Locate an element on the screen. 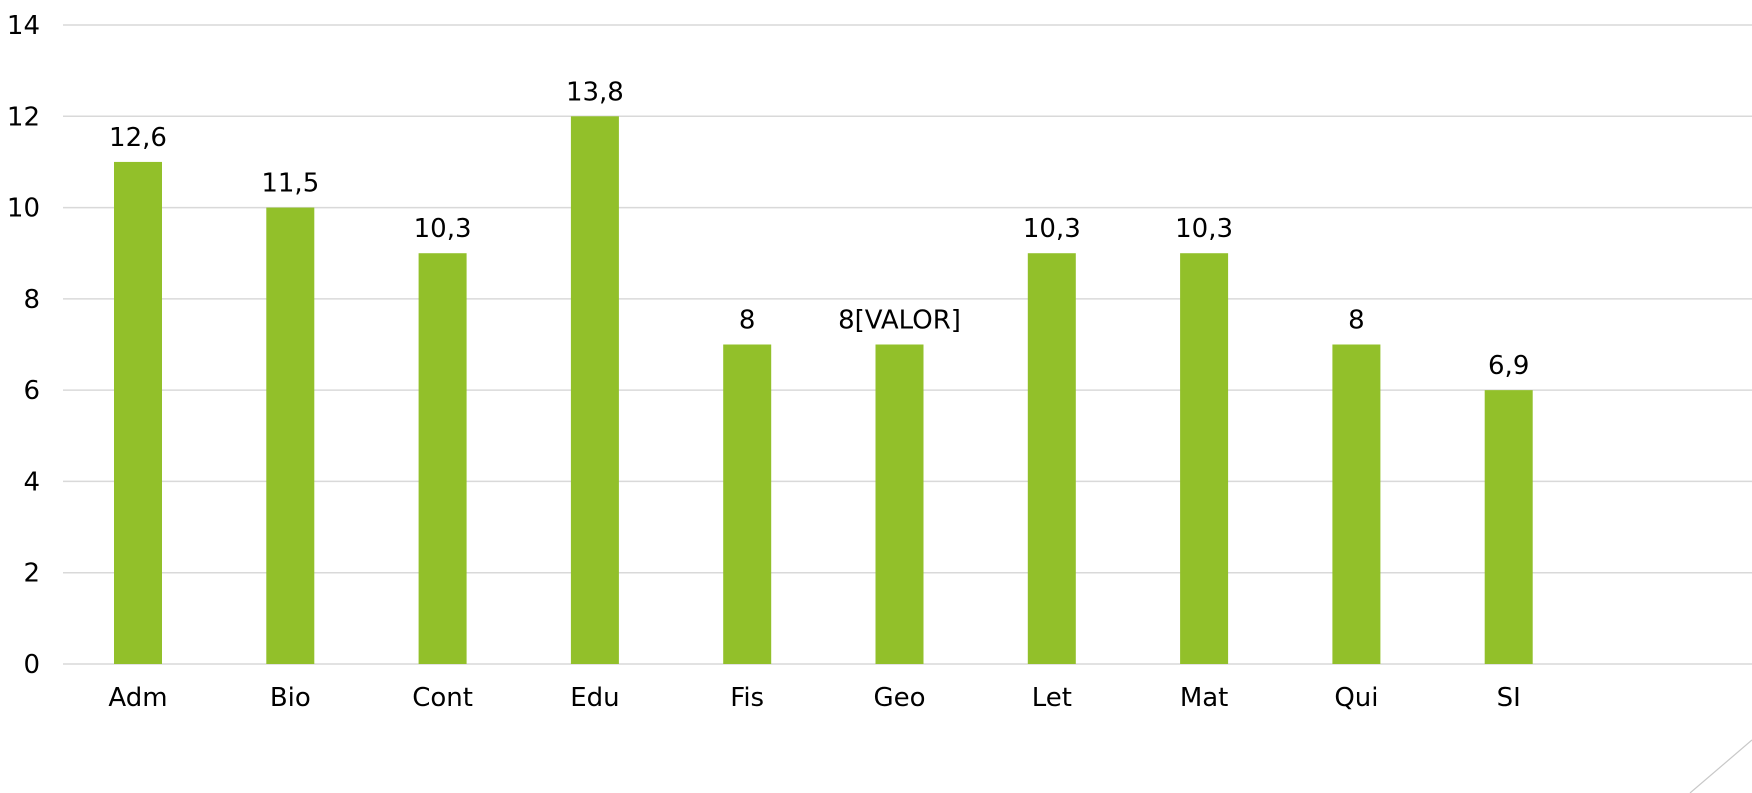 This screenshot has height=793, width=1752. corner-decoration-line is located at coordinates (1720, 766).